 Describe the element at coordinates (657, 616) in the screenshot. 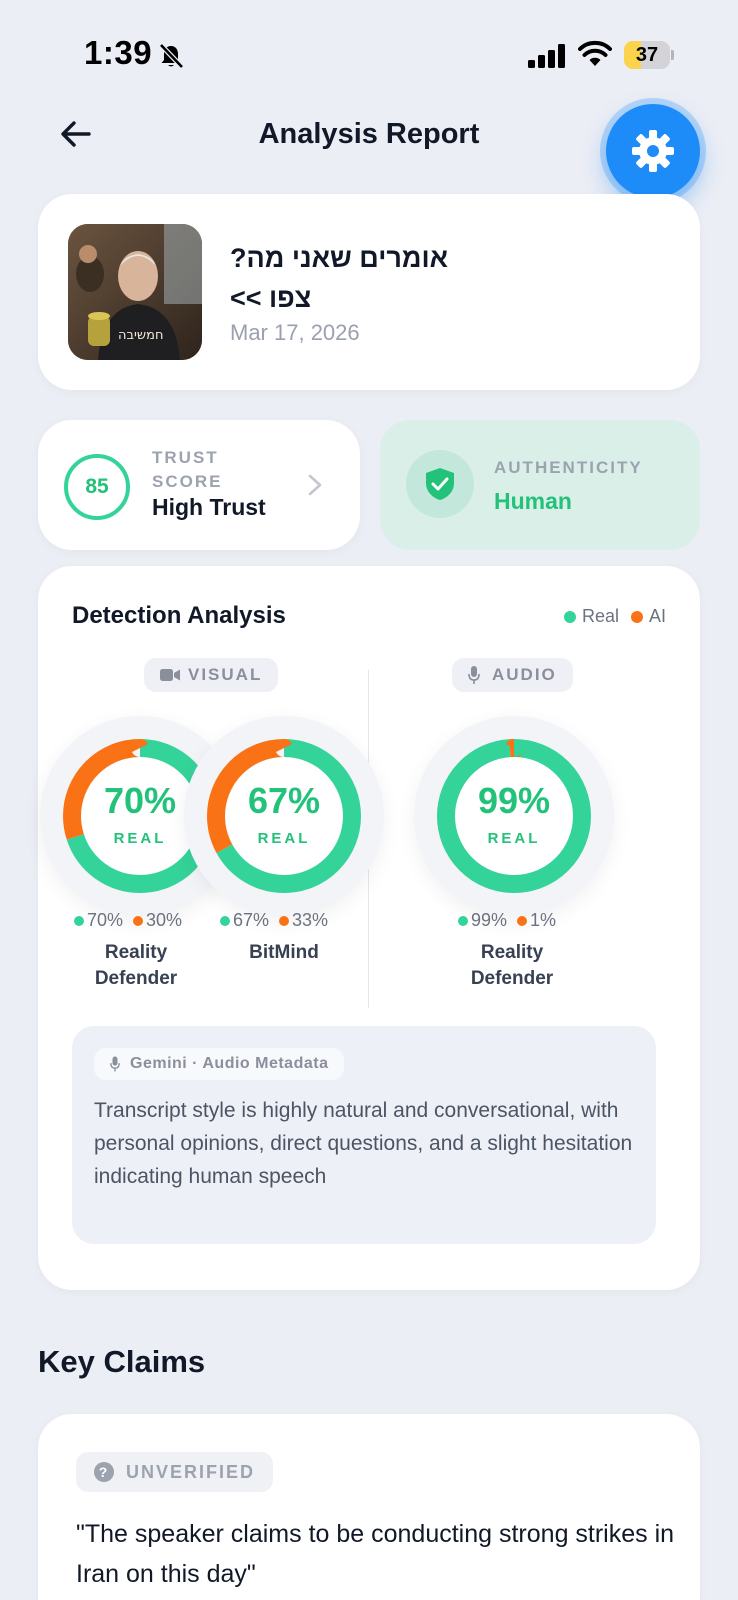

I see `legend-ai-label: AI` at that location.